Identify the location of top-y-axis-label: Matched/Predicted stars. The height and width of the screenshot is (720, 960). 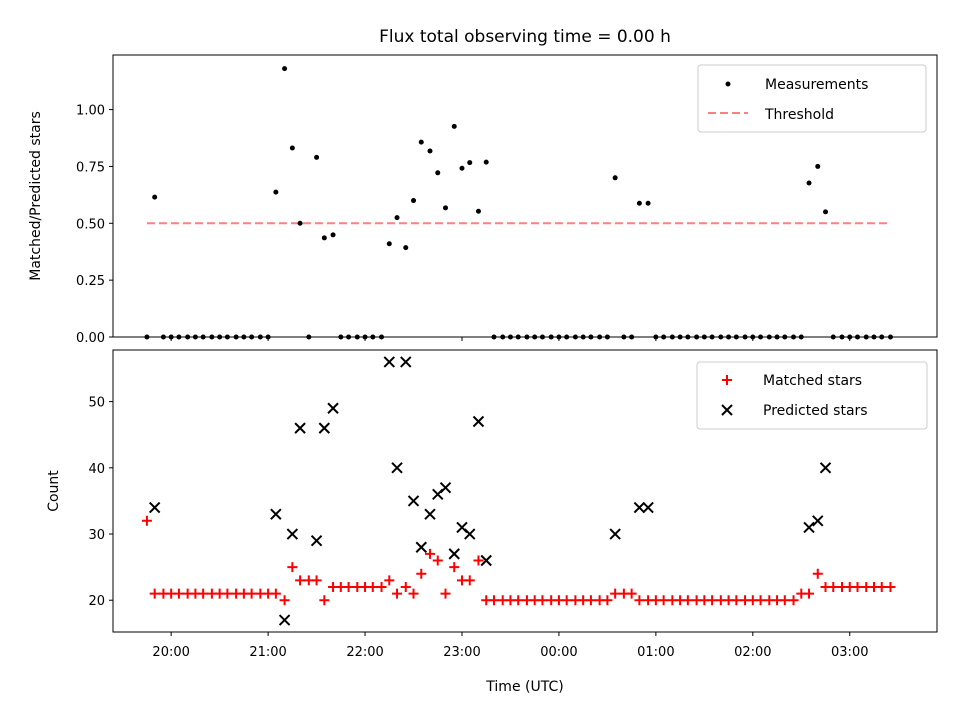
(36, 196).